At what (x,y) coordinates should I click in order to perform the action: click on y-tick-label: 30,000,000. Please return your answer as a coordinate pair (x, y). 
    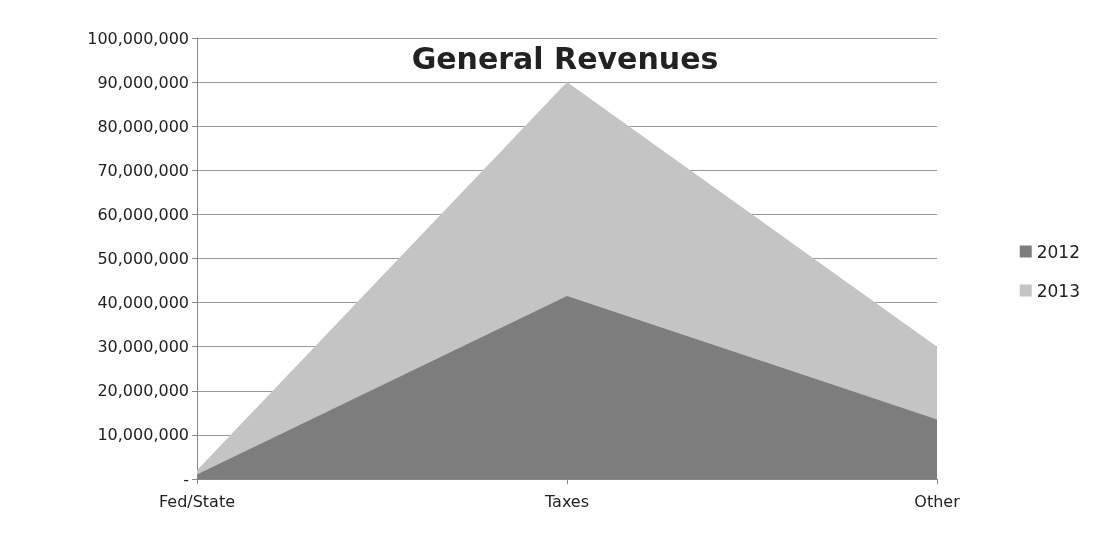
    Looking at the image, I should click on (143, 347).